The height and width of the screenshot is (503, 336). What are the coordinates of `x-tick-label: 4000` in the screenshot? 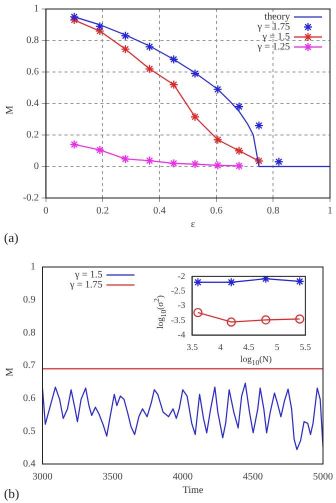 It's located at (182, 477).